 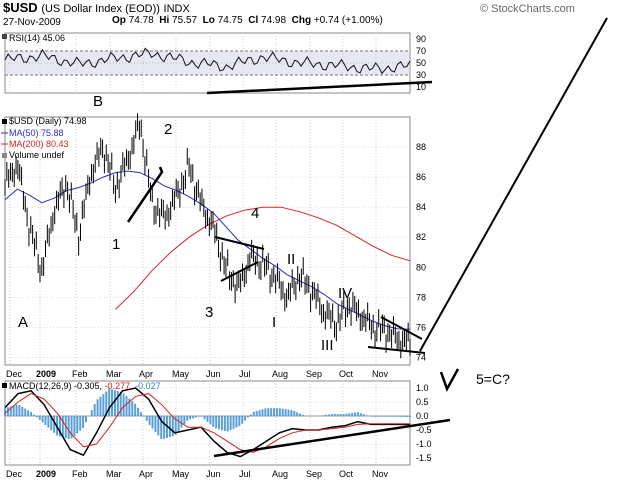 I want to click on wave-label: I, so click(x=274, y=322).